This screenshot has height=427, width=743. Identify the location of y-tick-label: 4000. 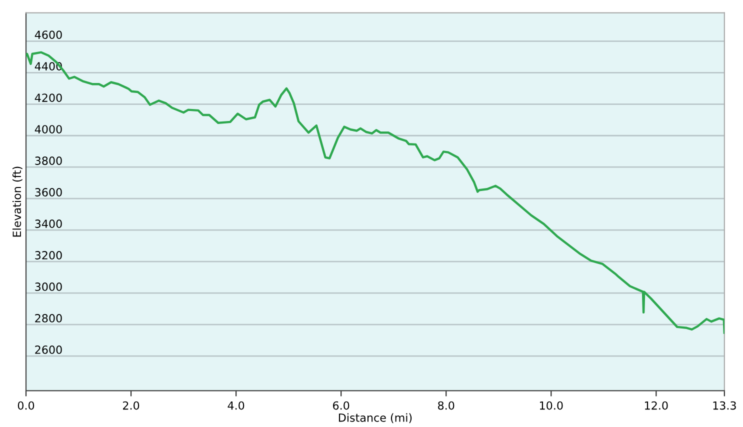
(48, 129).